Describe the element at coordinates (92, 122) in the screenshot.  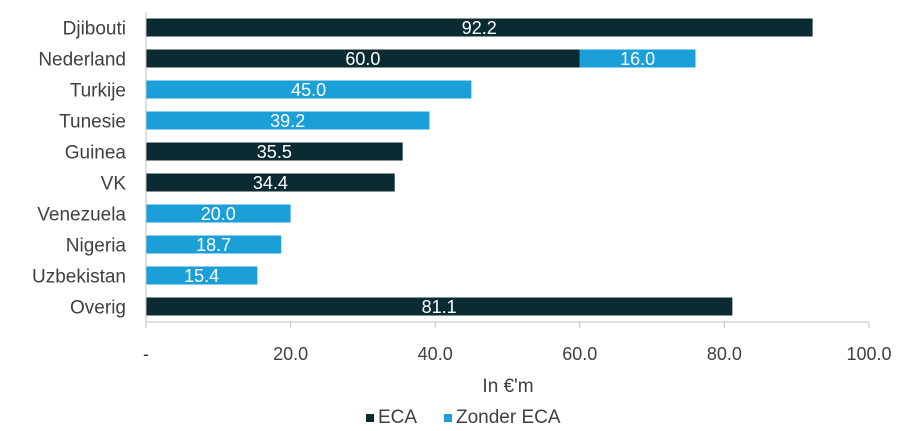
I see `category-label: Tunesie` at that location.